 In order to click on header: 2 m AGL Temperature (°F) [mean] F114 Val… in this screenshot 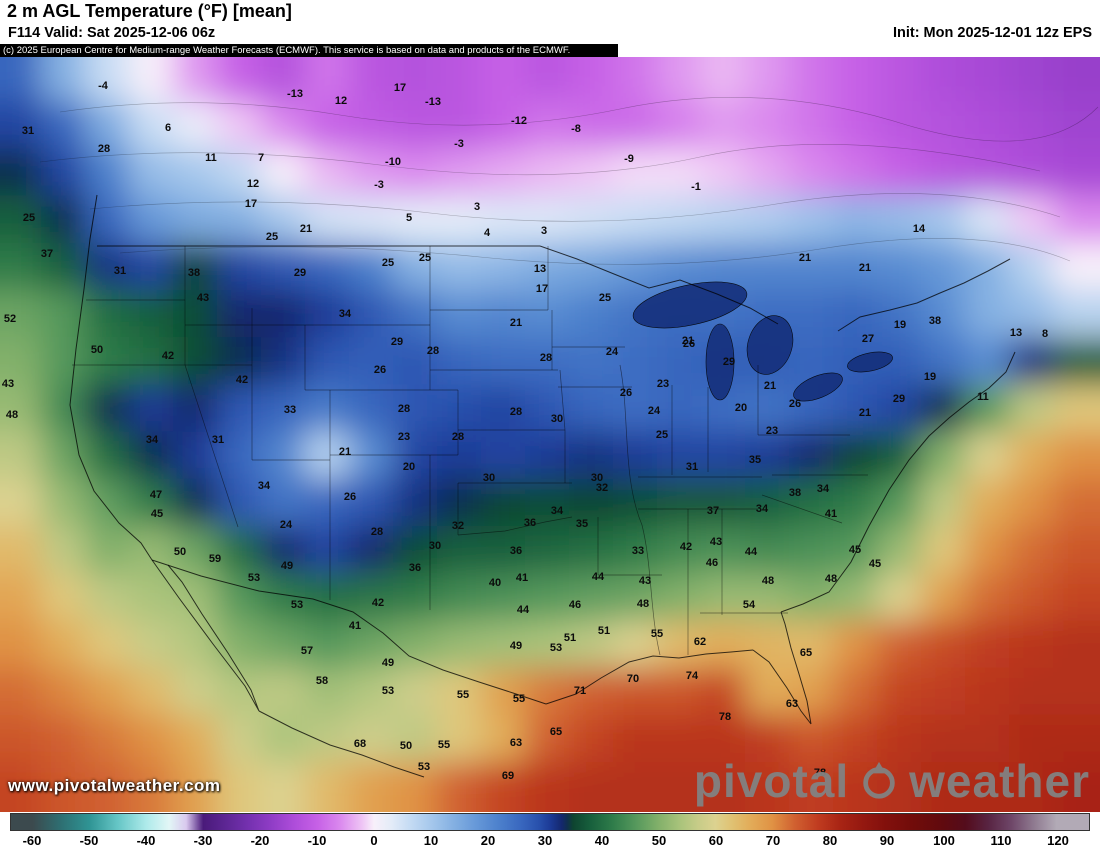, I will do `click(550, 28)`.